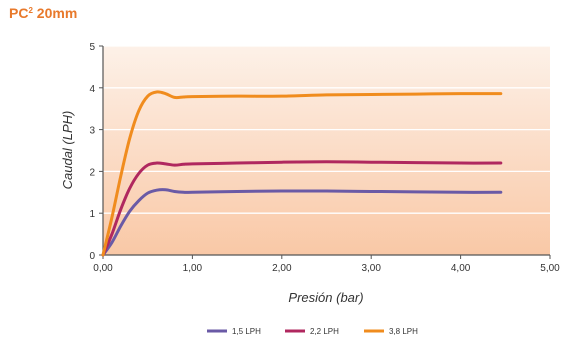 The image size is (562, 340). I want to click on x-tick-label-3: 3,00, so click(371, 268).